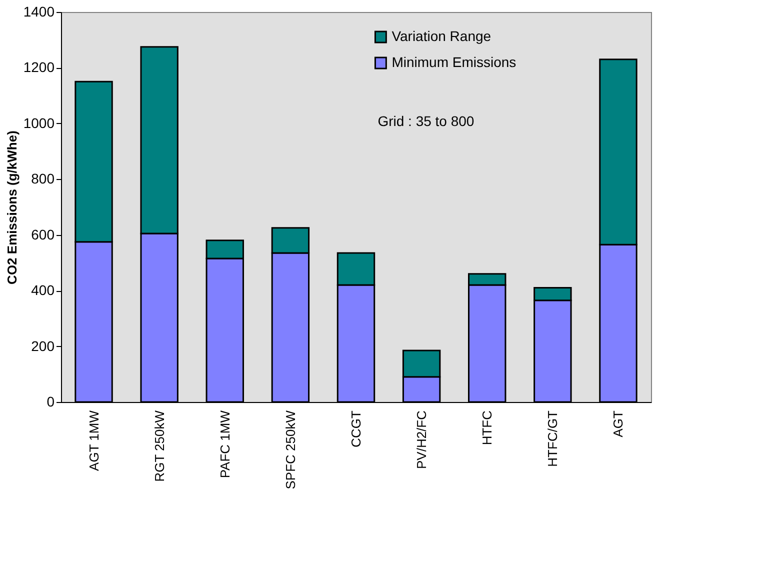 The height and width of the screenshot is (565, 757). What do you see at coordinates (552, 438) in the screenshot?
I see `x-tick-label: HTFC/GT` at bounding box center [552, 438].